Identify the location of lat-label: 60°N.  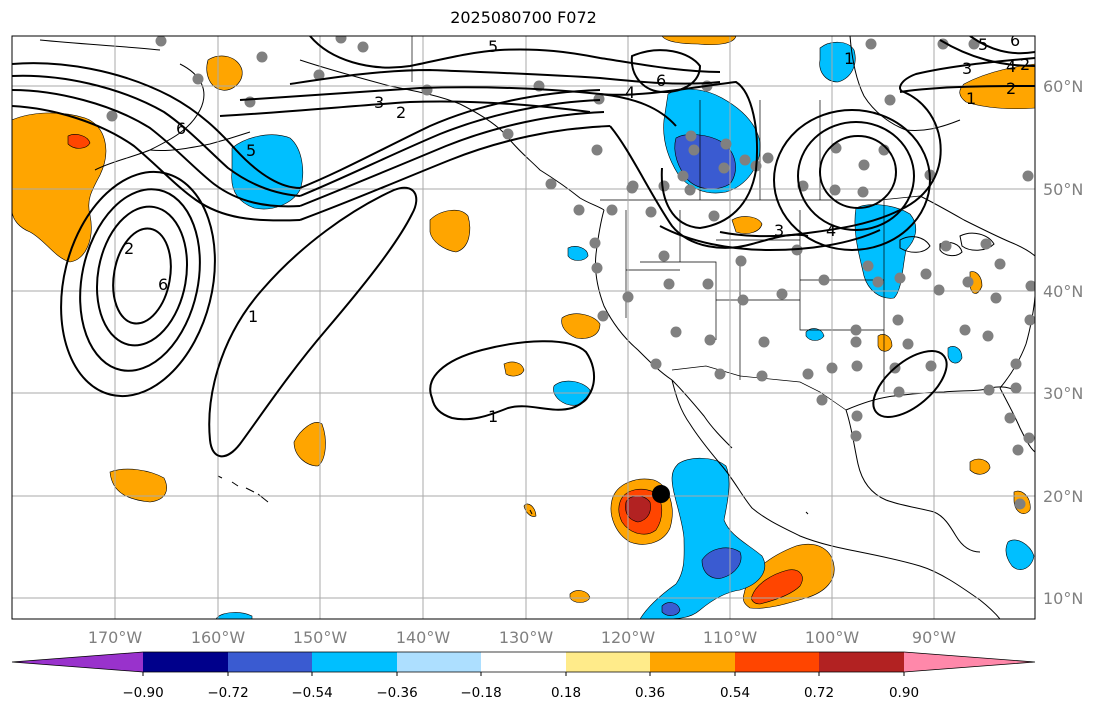
(1063, 86).